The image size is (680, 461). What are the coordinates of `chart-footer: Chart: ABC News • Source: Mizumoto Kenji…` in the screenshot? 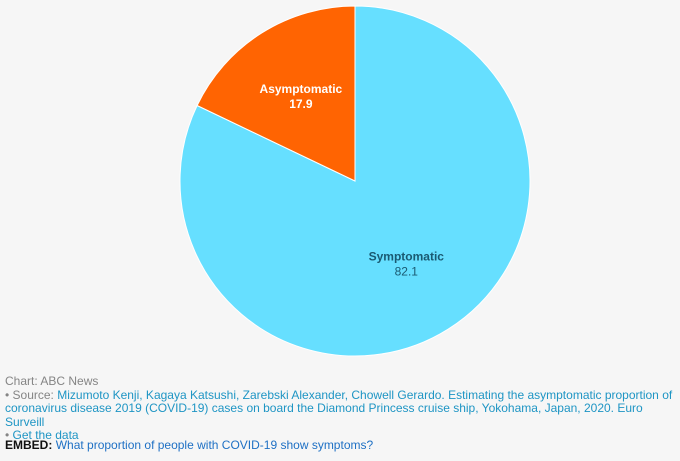 It's located at (341, 408).